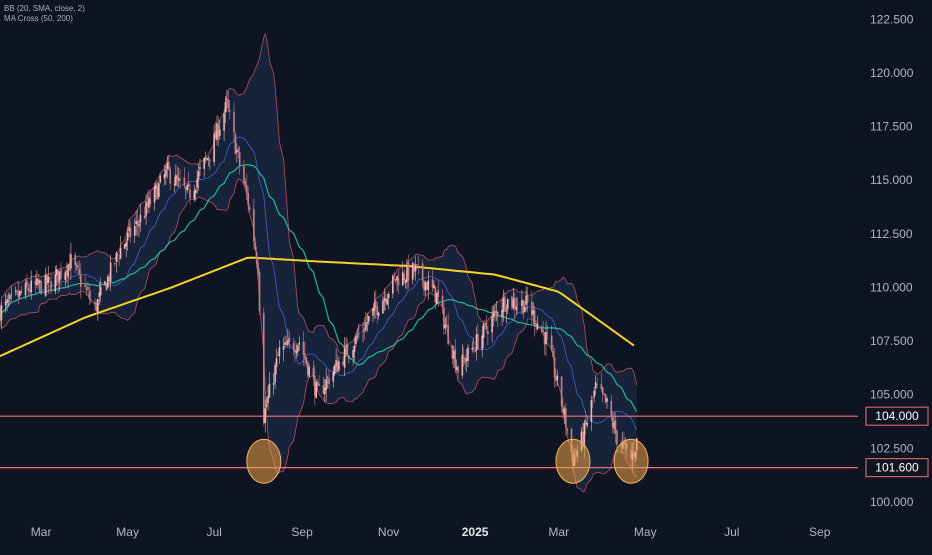 This screenshot has width=932, height=555. What do you see at coordinates (431, 532) in the screenshot?
I see `time-axis: Mar May Jul Sep Nov 2025 Mar May Jul Sep` at bounding box center [431, 532].